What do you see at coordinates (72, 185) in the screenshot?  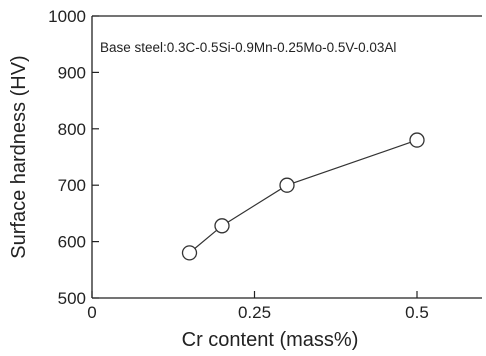 I see `y-tick-label: 700` at bounding box center [72, 185].